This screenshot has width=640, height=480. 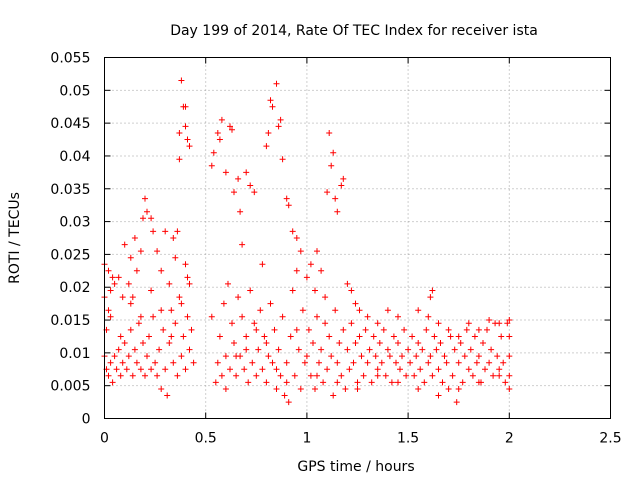 I want to click on y-tick-label: 0.055, so click(x=70, y=59).